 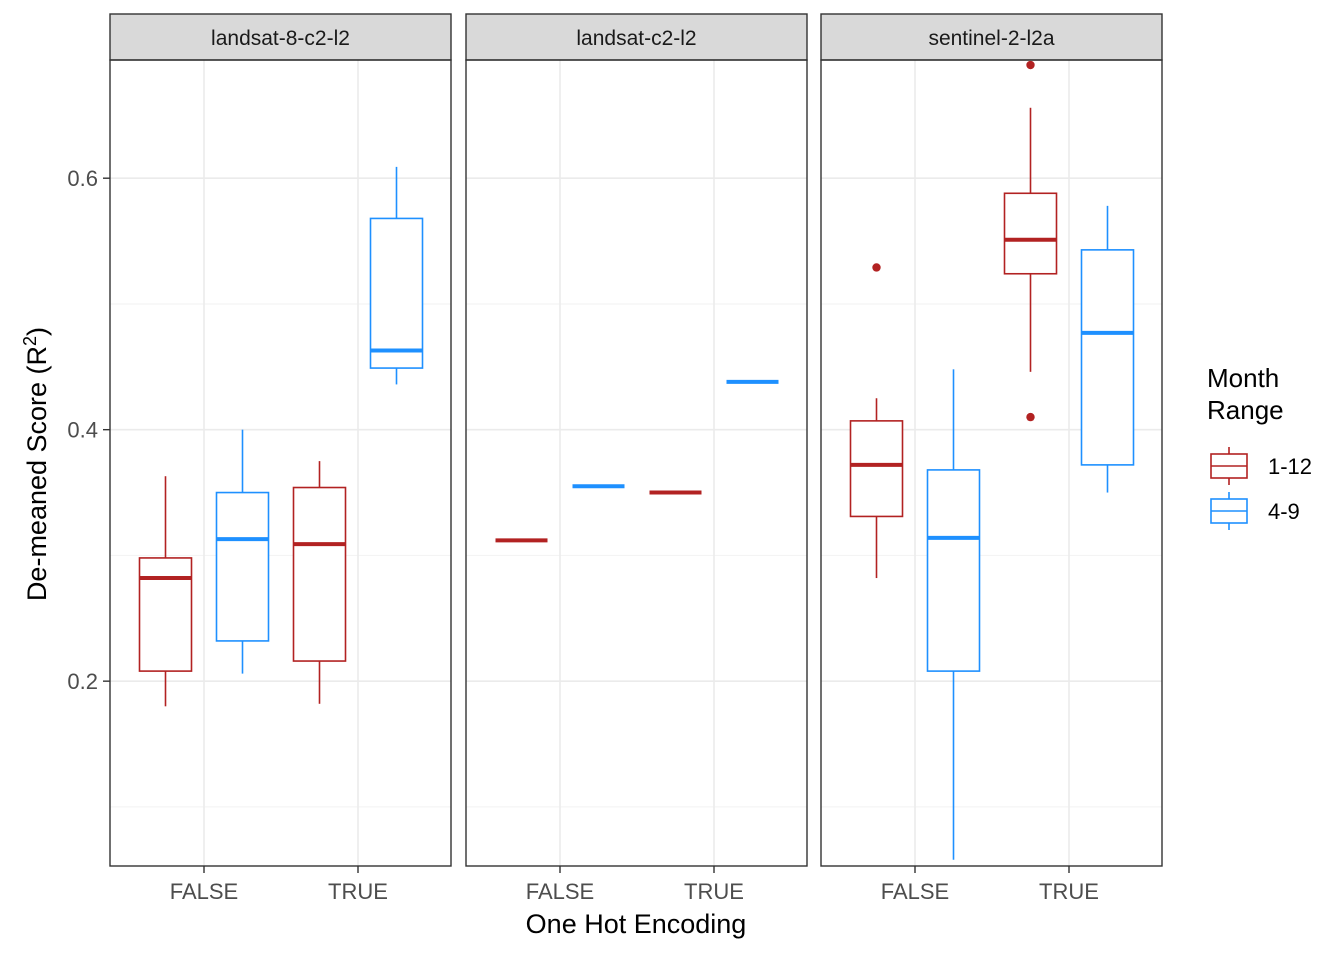 I want to click on y-tick-label: 0.6, so click(x=82, y=178).